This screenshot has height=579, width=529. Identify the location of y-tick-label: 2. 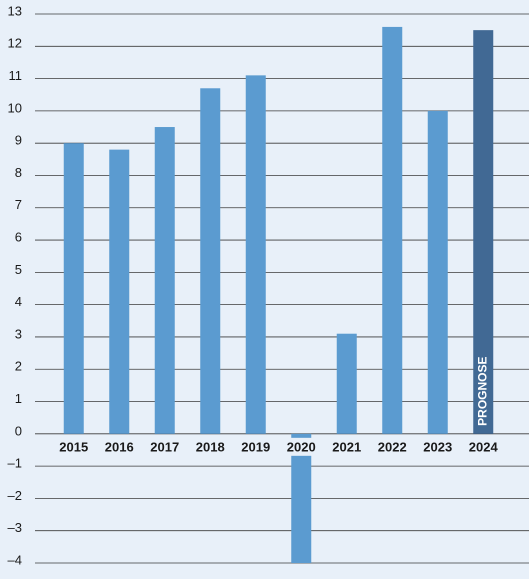
(18, 366).